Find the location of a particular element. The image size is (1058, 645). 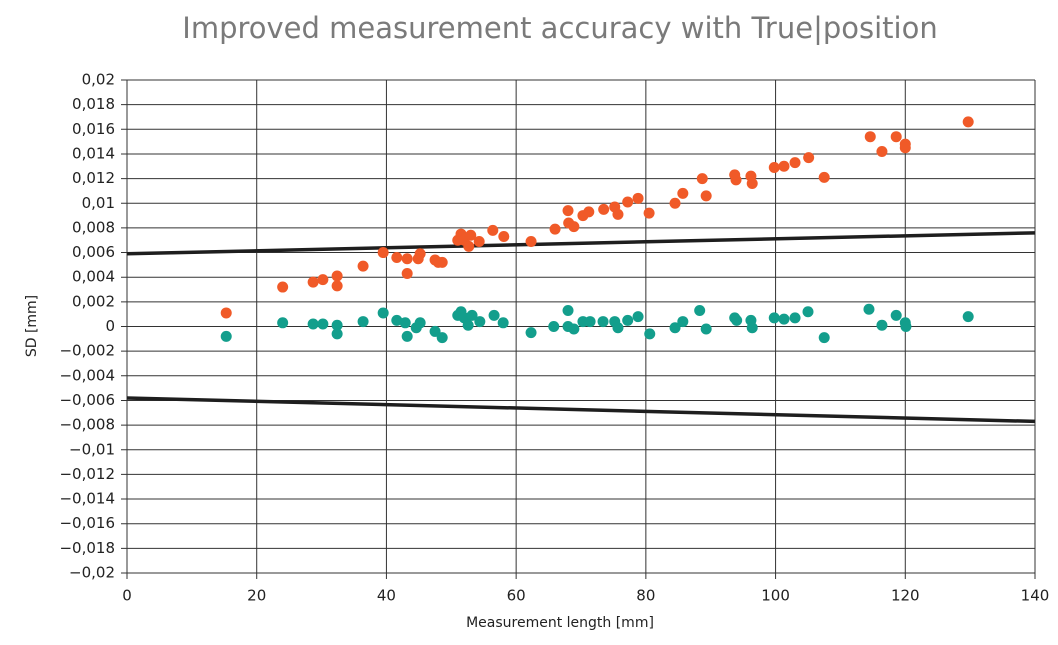

y-tick-label: −0,008 is located at coordinates (87, 425).